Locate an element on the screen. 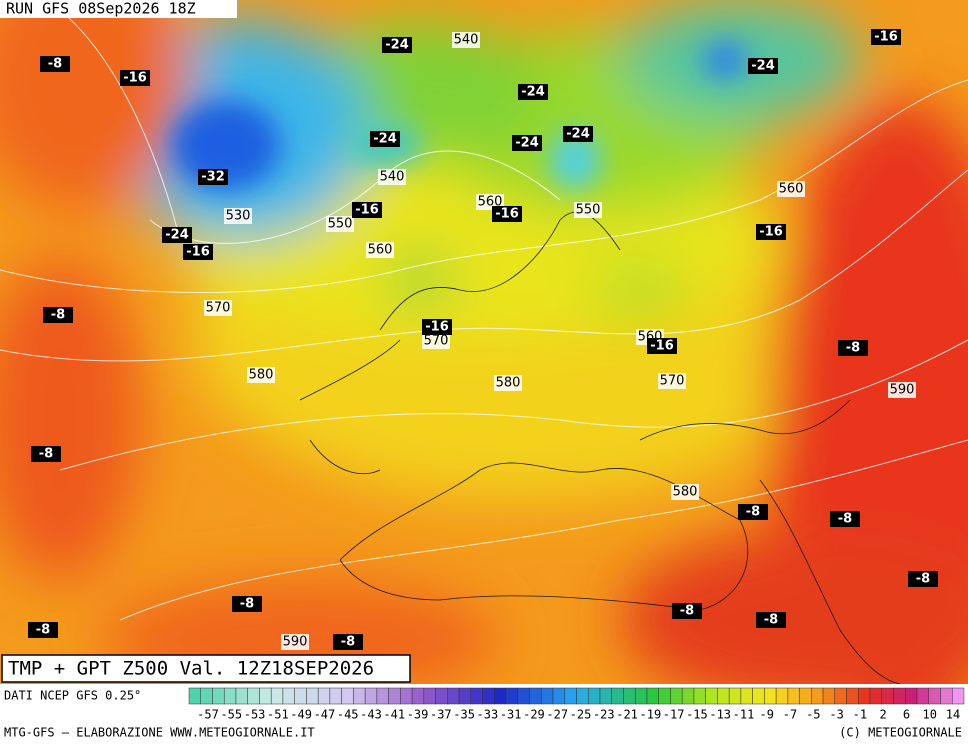 This screenshot has height=749, width=968. colorbar-label: -47 is located at coordinates (325, 715).